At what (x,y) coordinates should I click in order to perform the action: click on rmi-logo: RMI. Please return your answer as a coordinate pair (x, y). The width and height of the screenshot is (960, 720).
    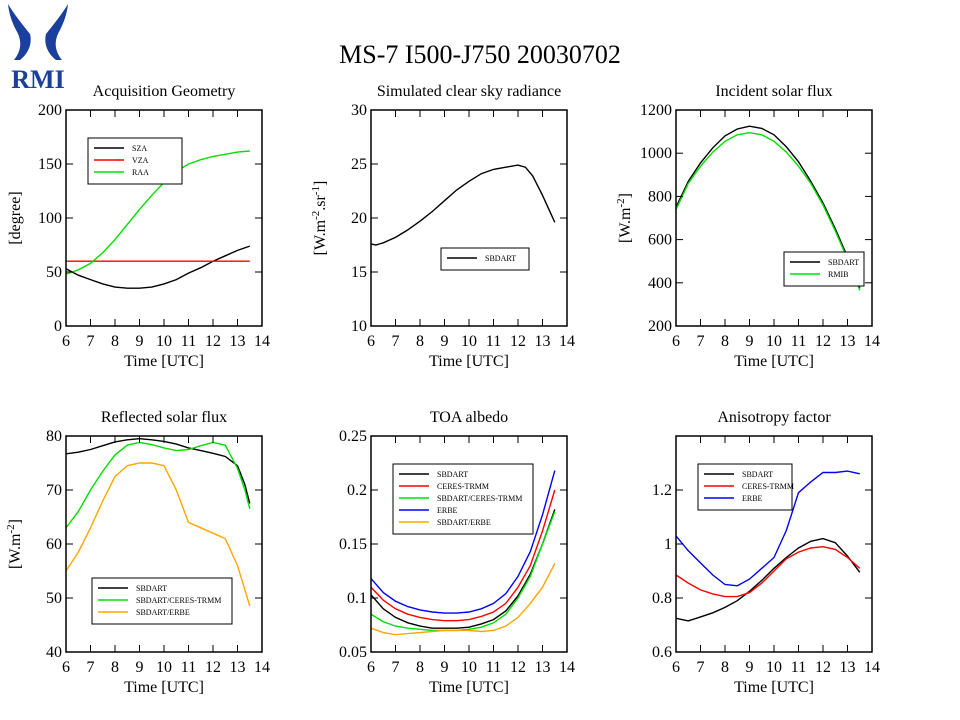
    Looking at the image, I should click on (38, 48).